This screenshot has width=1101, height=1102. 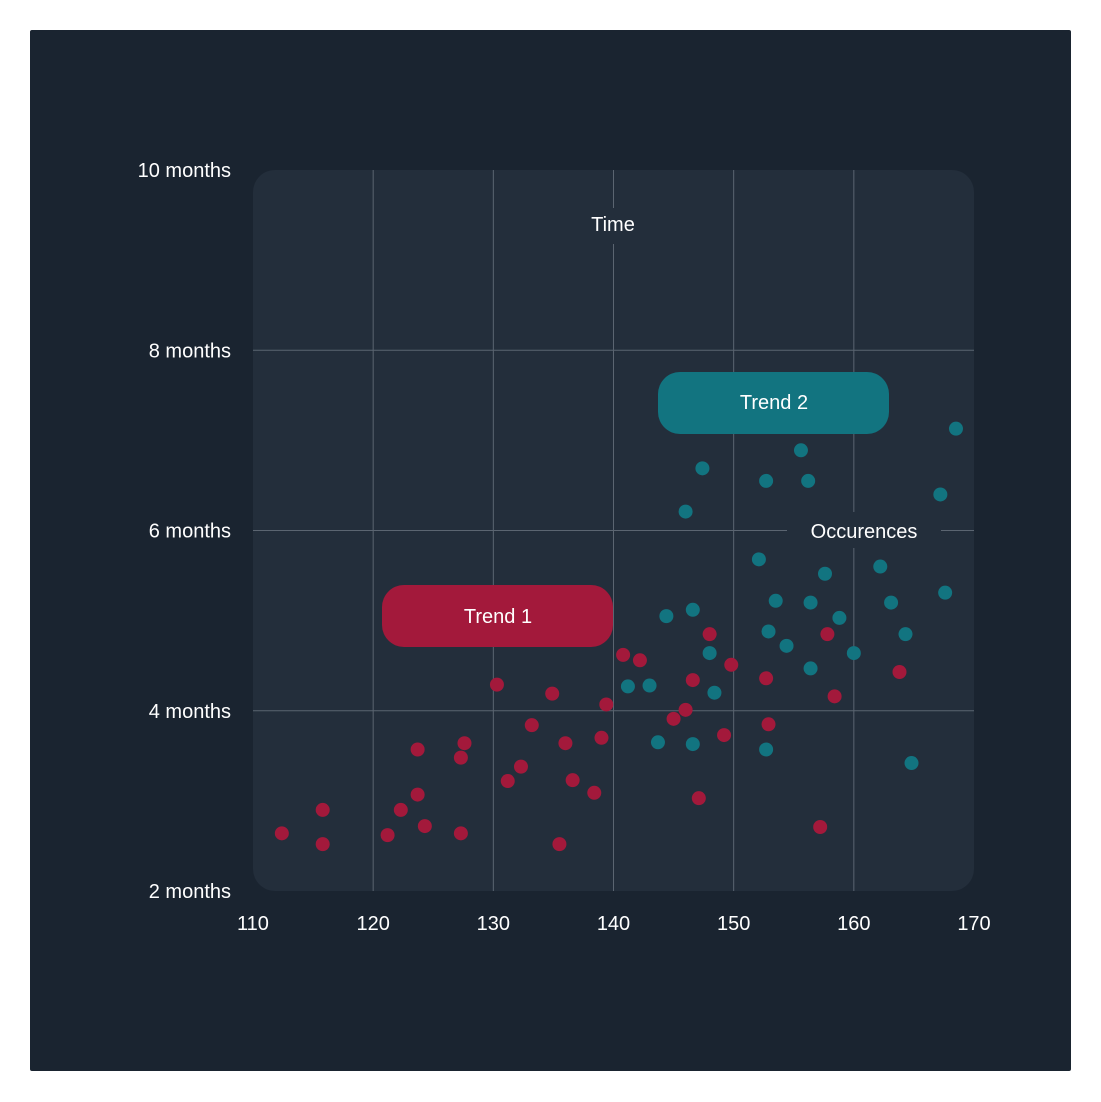 What do you see at coordinates (973, 924) in the screenshot?
I see `x-tick-label: 170` at bounding box center [973, 924].